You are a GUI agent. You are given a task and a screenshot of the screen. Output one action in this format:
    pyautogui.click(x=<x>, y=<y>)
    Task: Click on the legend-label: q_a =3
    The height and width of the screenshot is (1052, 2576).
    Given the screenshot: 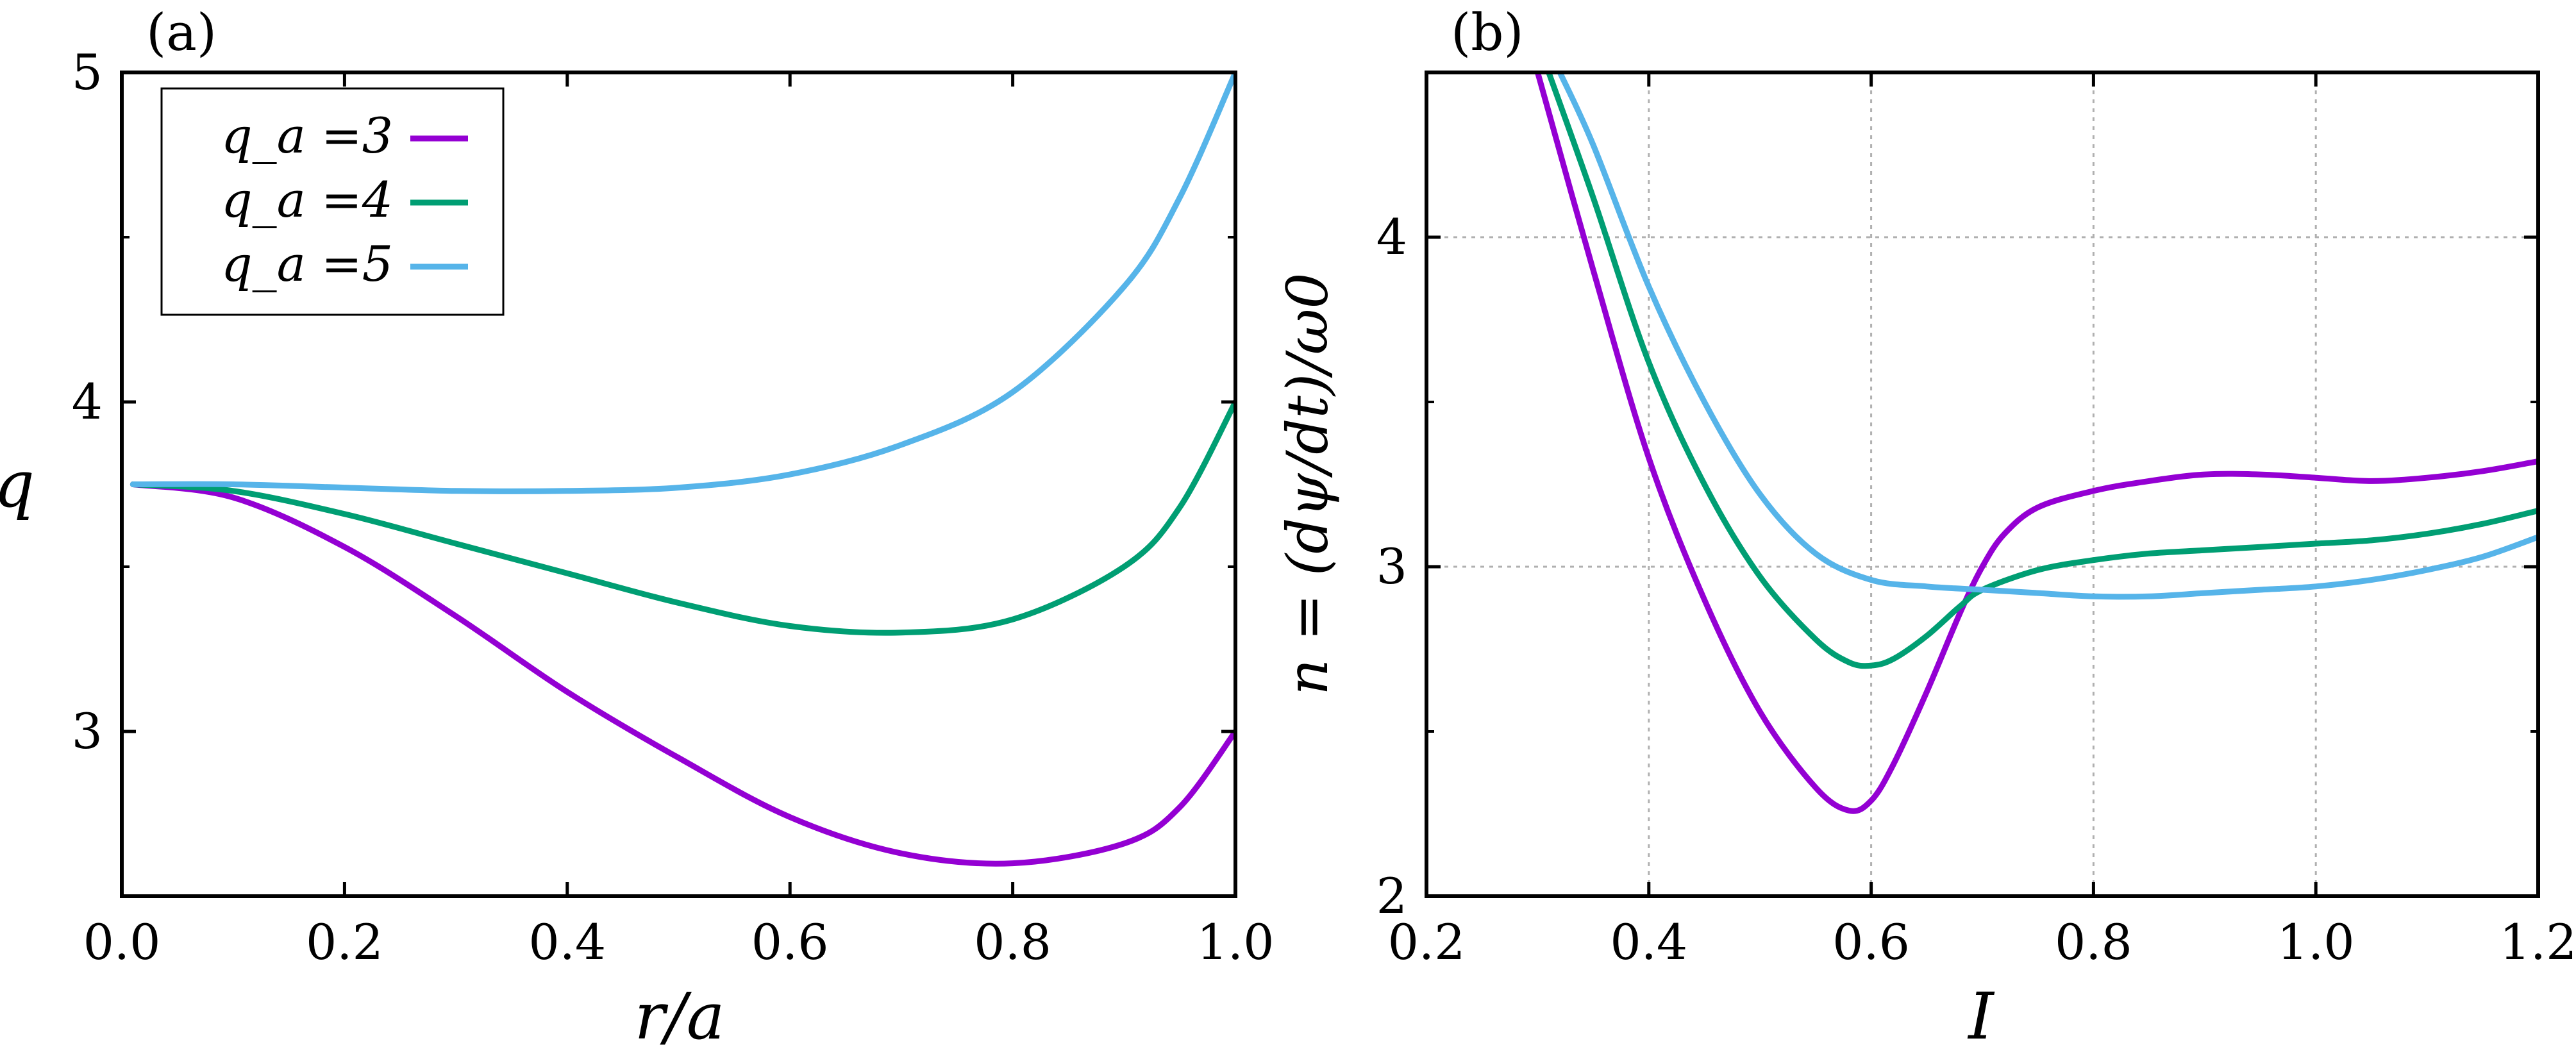 What is the action you would take?
    pyautogui.click(x=307, y=135)
    